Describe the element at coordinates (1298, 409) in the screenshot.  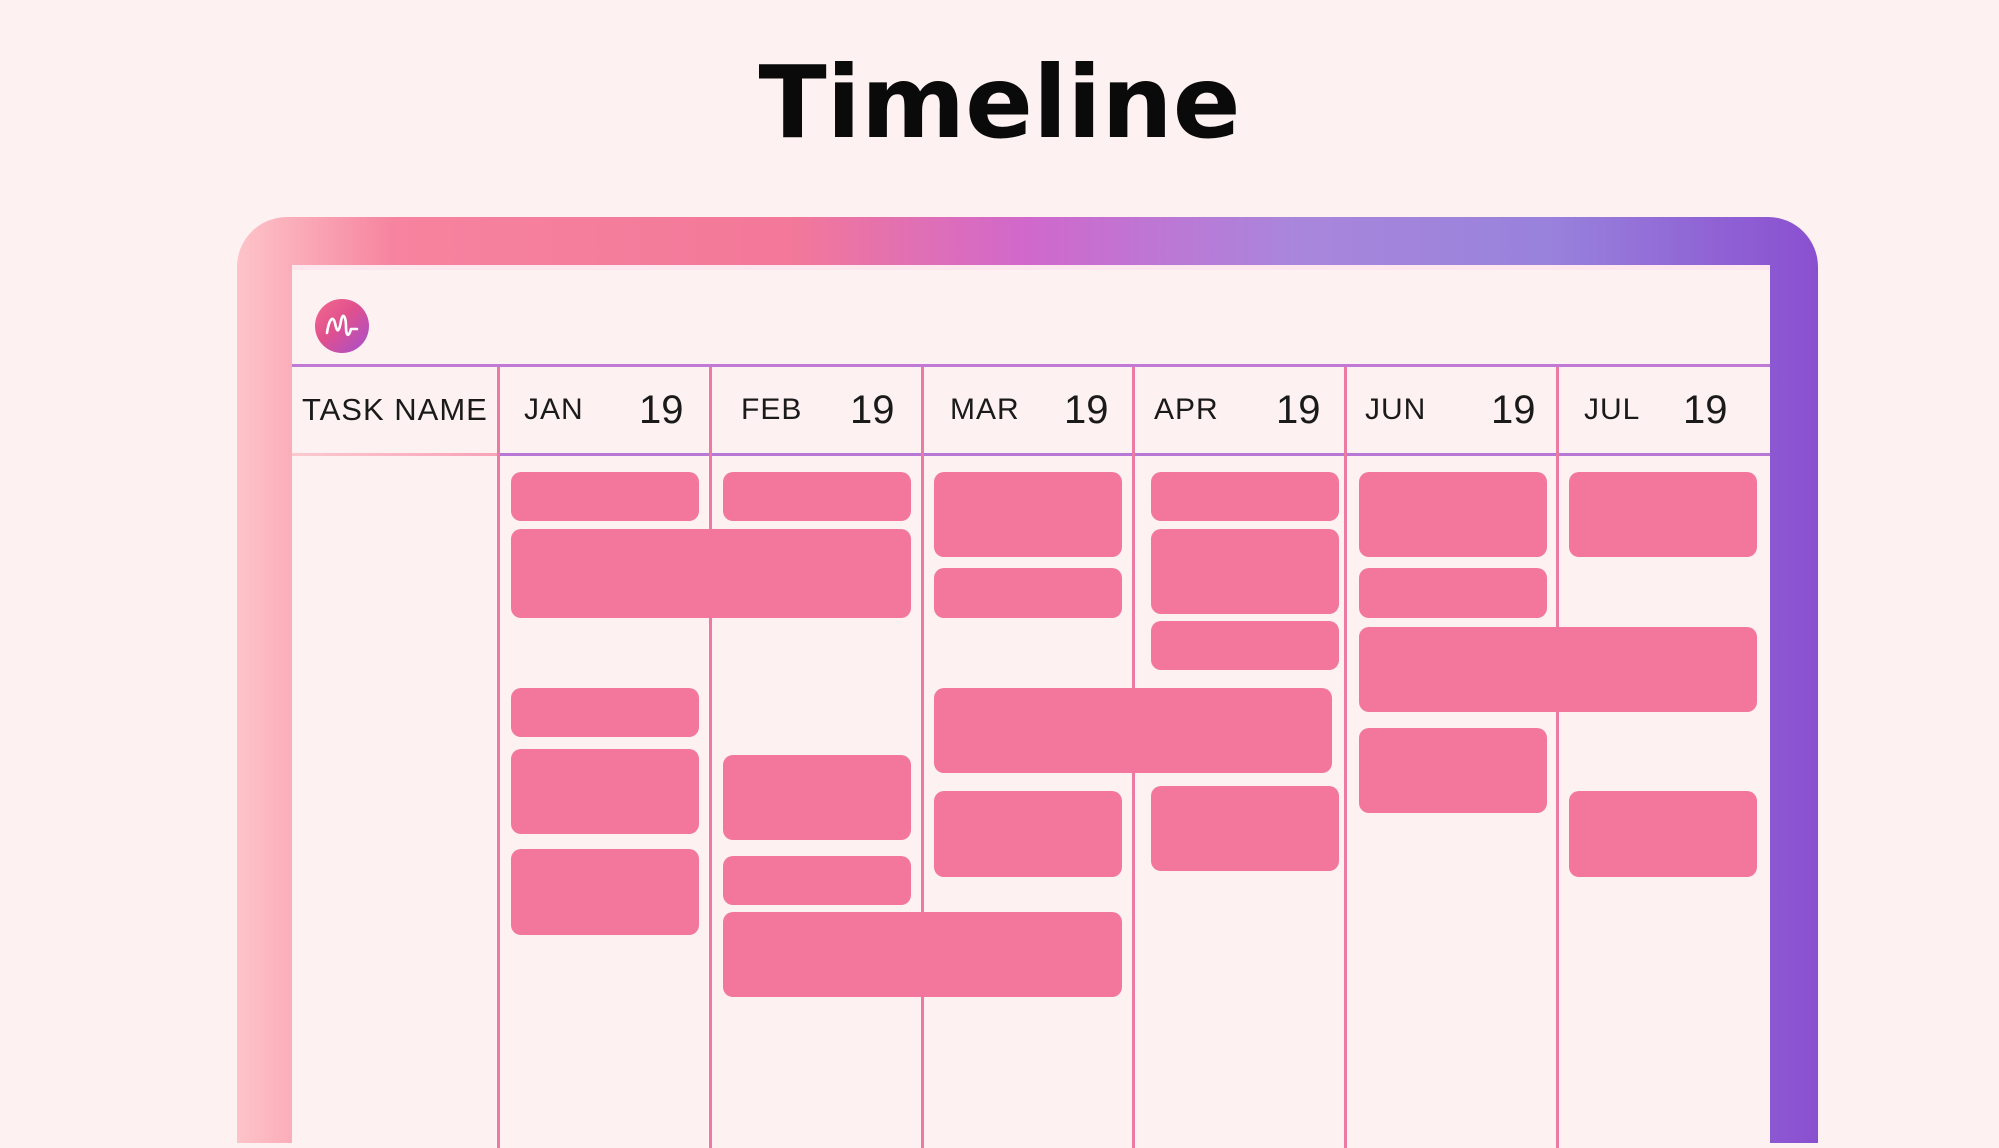
I see `year-header-apr: 19` at that location.